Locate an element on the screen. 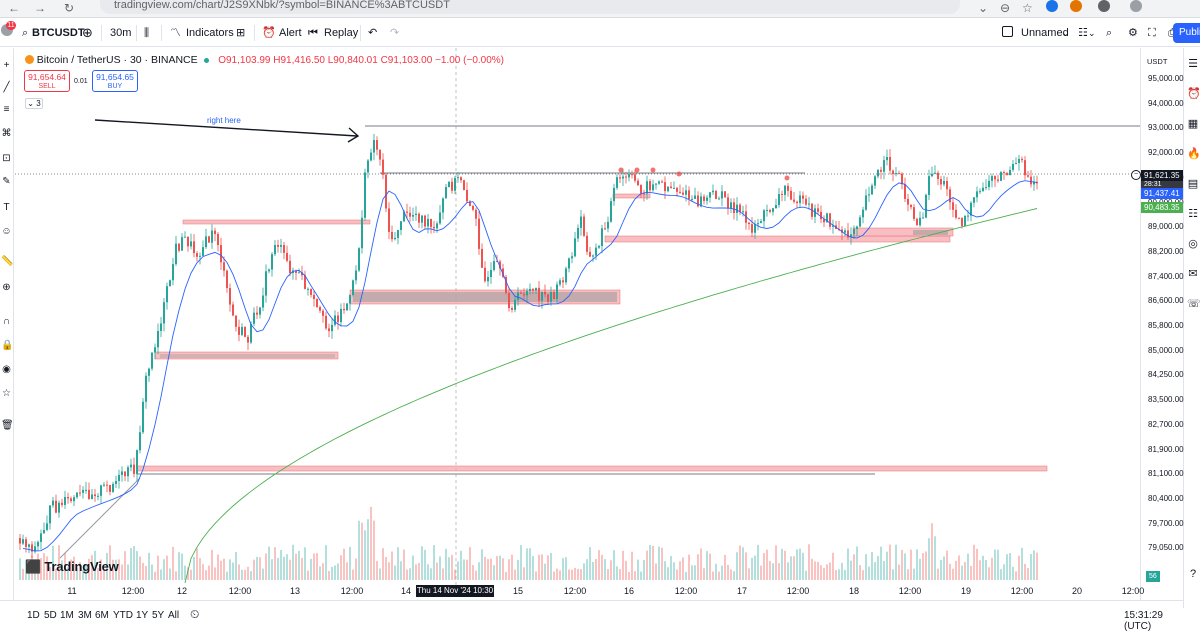  zoom-in-icon: ⊕ is located at coordinates (6, 287).